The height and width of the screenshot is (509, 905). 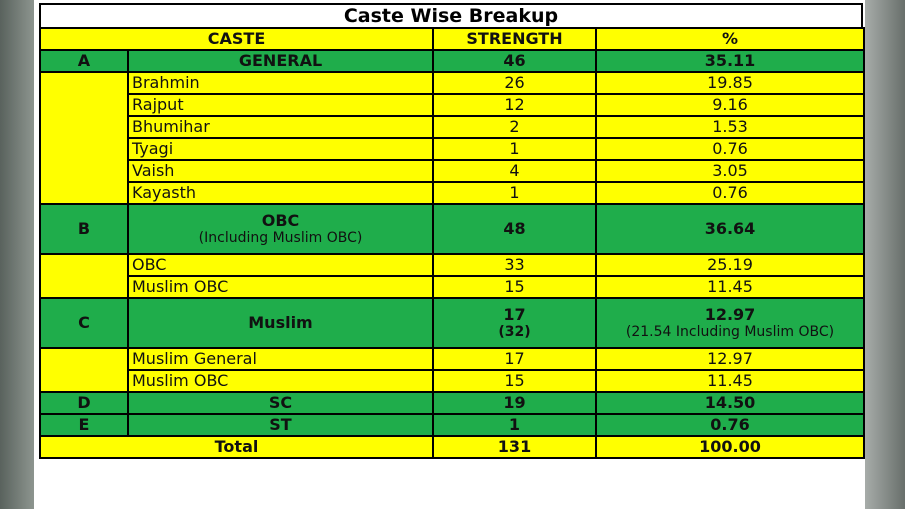 I want to click on total-percent: 100.00, so click(x=730, y=447).